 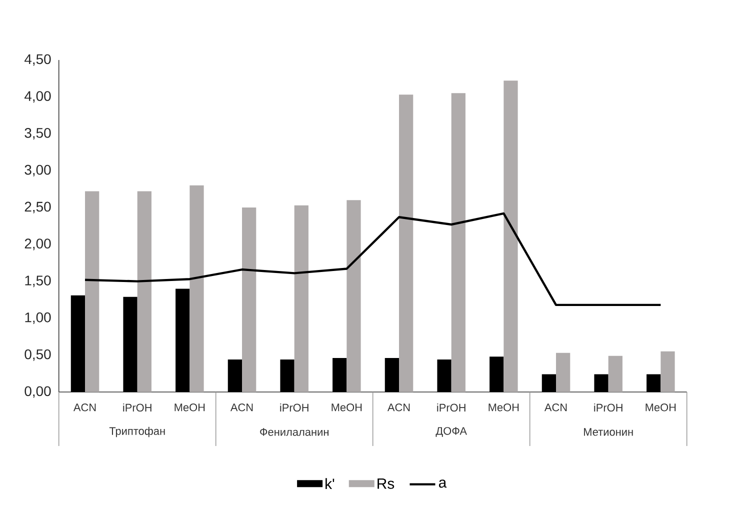 What do you see at coordinates (37, 392) in the screenshot?
I see `y-tick-label: 0,00` at bounding box center [37, 392].